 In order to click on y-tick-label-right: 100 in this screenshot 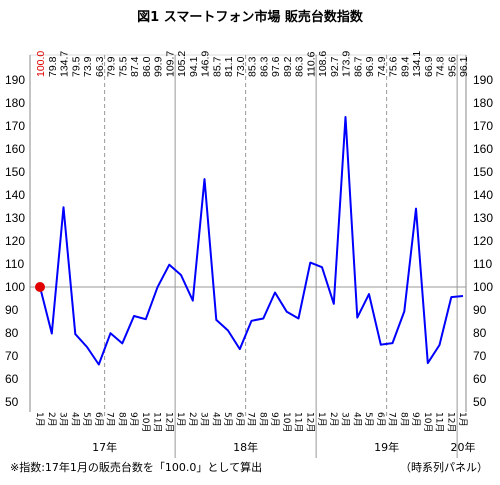, I will do `click(483, 287)`.